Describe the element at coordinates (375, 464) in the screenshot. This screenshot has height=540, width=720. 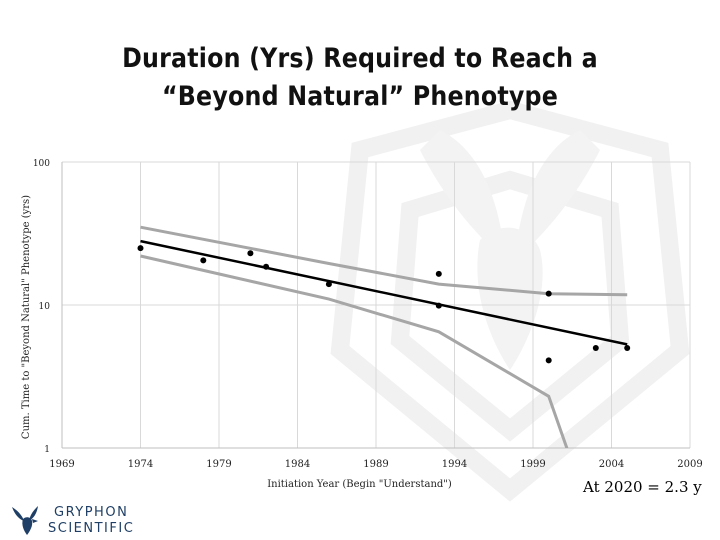
I see `x-tick-label: 1989` at that location.